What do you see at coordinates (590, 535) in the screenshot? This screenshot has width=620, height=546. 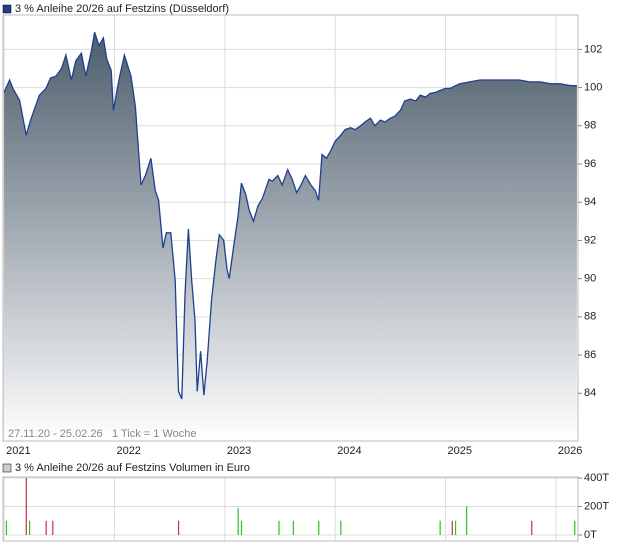 I see `y-tick-label: 0T` at bounding box center [590, 535].